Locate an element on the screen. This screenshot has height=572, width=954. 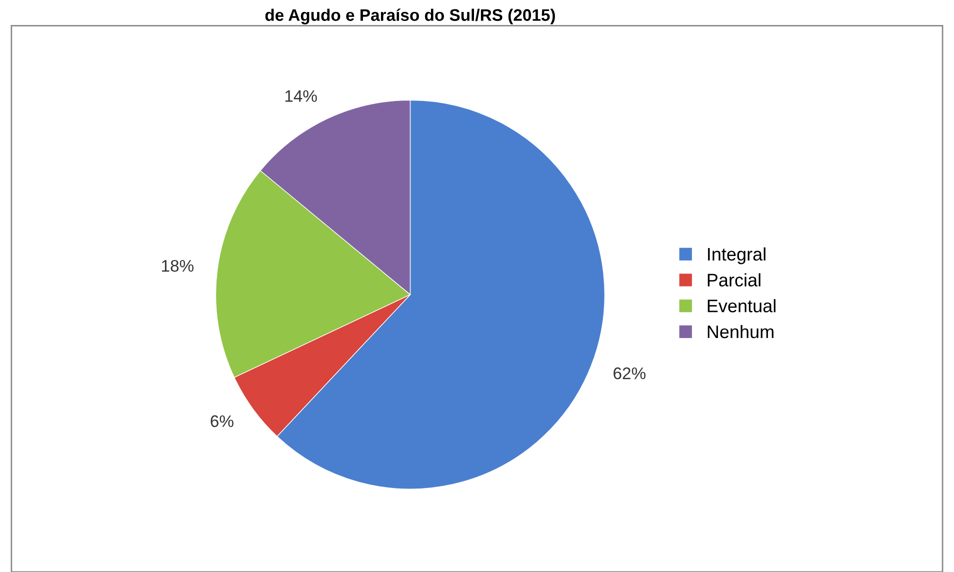
legend-label: Integral is located at coordinates (737, 255).